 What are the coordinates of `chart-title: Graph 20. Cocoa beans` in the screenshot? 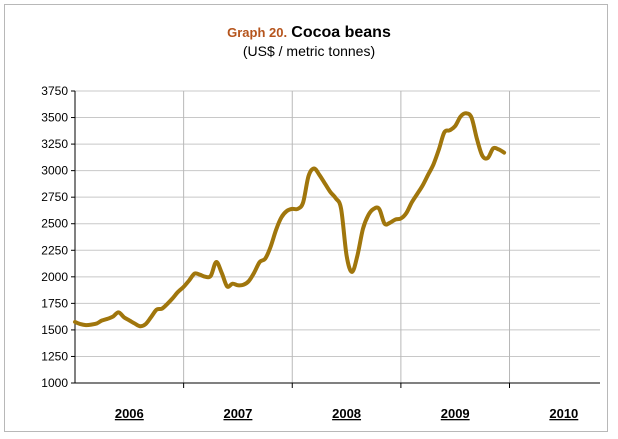 It's located at (309, 33).